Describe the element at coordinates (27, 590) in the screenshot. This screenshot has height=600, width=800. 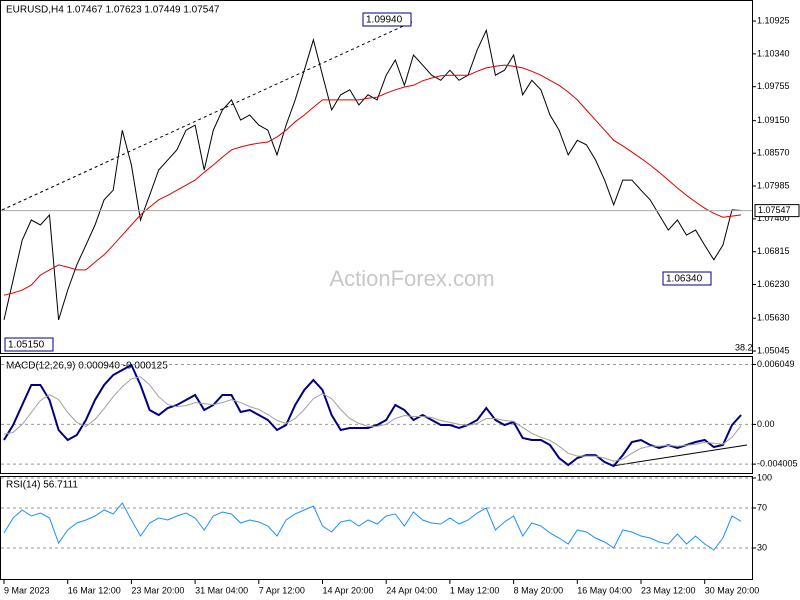
I see `x-tick-label: 9 Mar 2023` at that location.